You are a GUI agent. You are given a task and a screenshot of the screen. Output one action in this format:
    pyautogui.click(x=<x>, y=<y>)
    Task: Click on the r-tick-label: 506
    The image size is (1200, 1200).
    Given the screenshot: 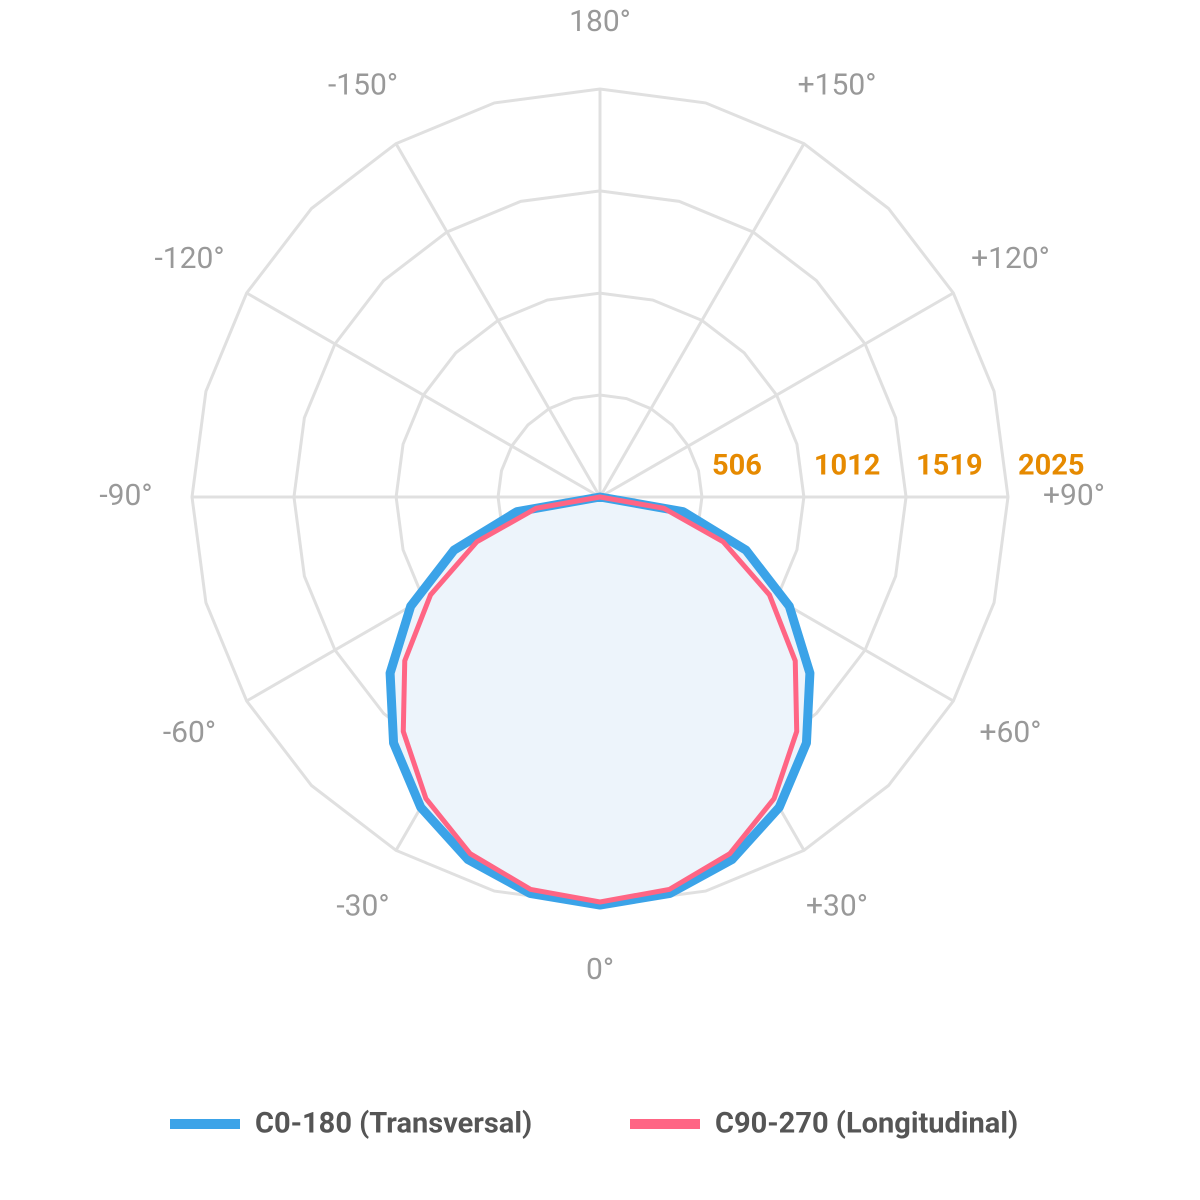 What is the action you would take?
    pyautogui.click(x=737, y=466)
    